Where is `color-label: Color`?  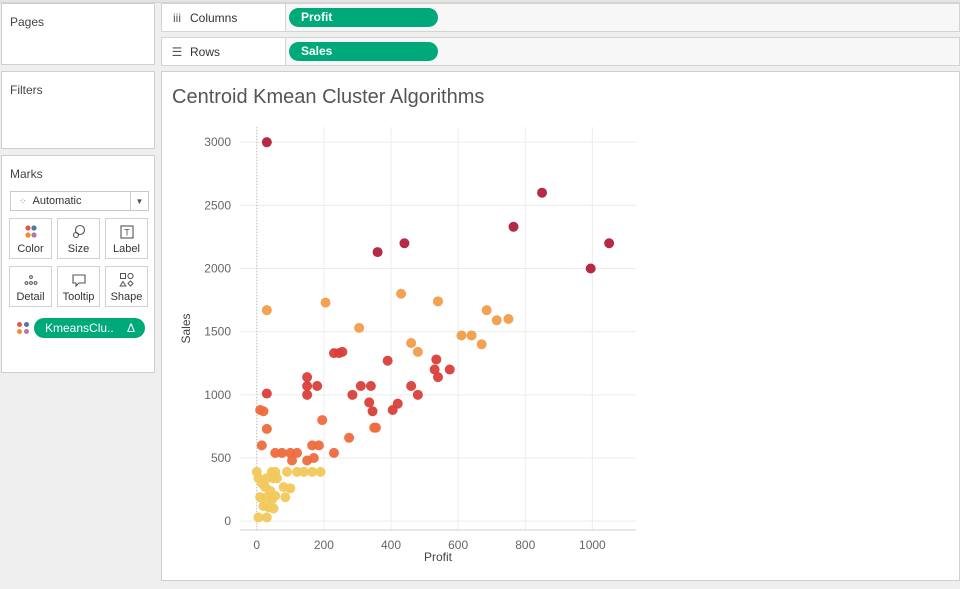
color-label: Color is located at coordinates (30, 249).